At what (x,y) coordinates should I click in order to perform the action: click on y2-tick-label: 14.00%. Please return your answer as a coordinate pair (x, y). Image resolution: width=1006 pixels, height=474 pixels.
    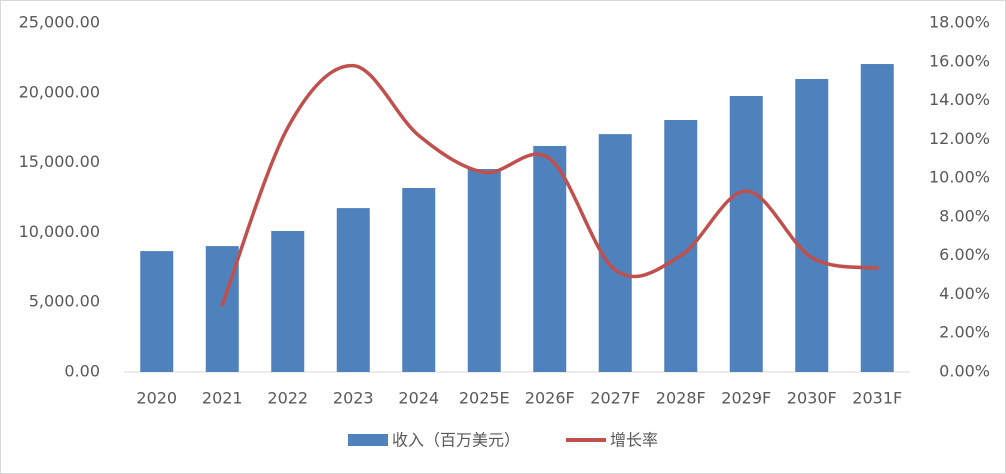
    Looking at the image, I should click on (959, 99).